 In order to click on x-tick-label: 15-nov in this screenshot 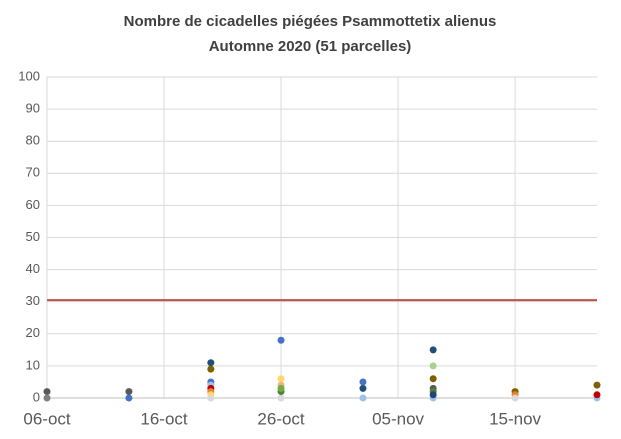, I will do `click(515, 418)`.